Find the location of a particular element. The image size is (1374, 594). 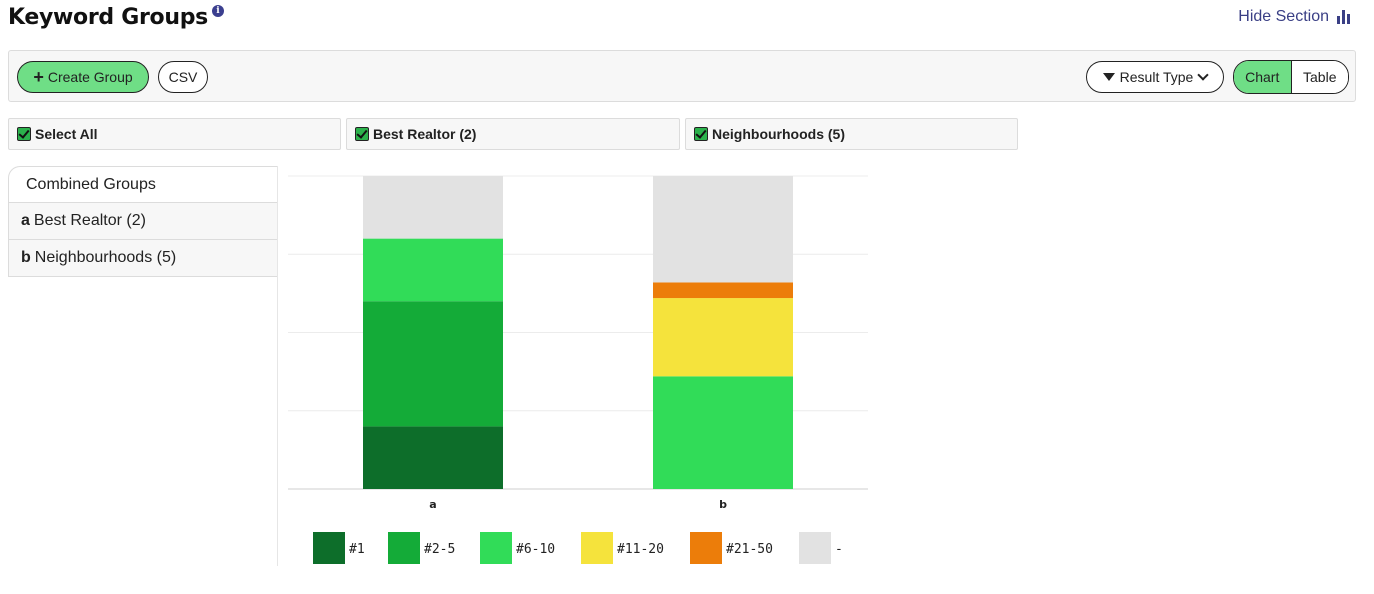

csv-button: CSV is located at coordinates (183, 77).